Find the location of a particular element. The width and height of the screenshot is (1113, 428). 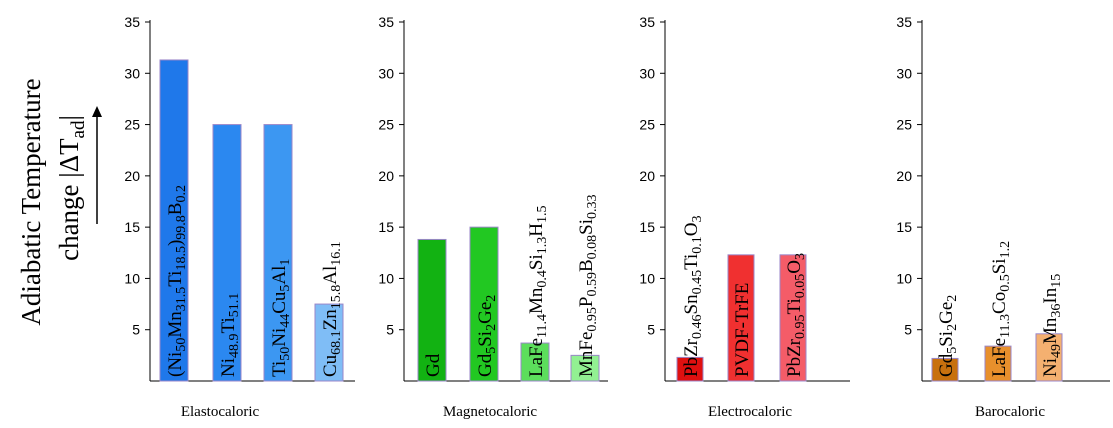

bar-label-subscript: 16.1 is located at coordinates (336, 253).